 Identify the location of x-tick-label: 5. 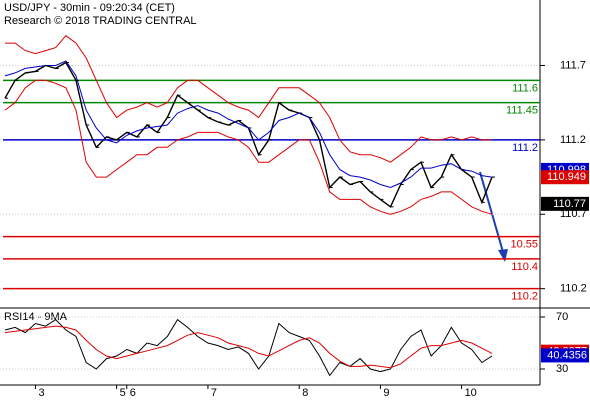
(123, 393).